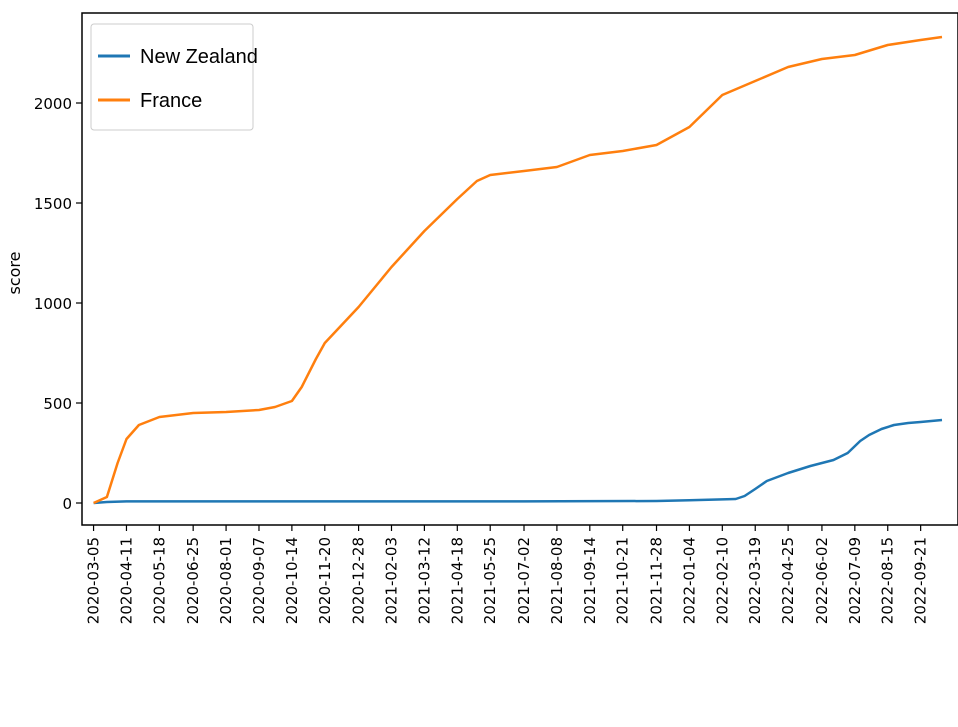  What do you see at coordinates (490, 580) in the screenshot?
I see `x-tick-label: 2021-05-25` at bounding box center [490, 580].